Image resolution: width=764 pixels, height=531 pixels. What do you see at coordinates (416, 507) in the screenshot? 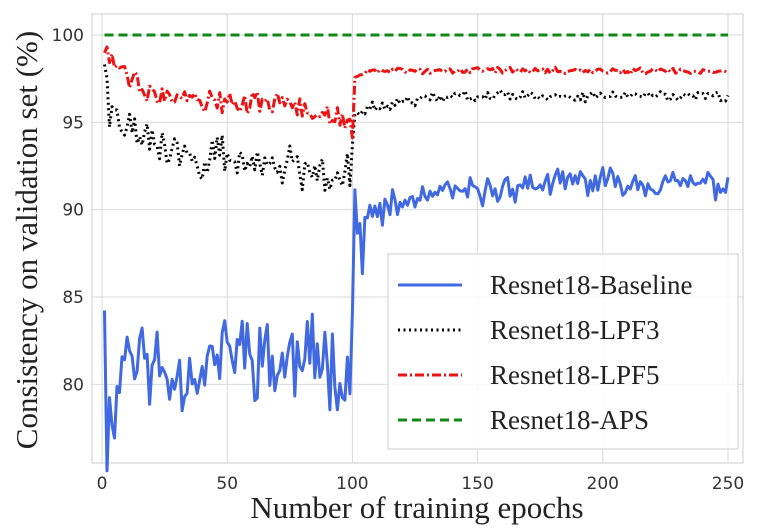
I see `x-axis-title: Number of training epochs` at bounding box center [416, 507].